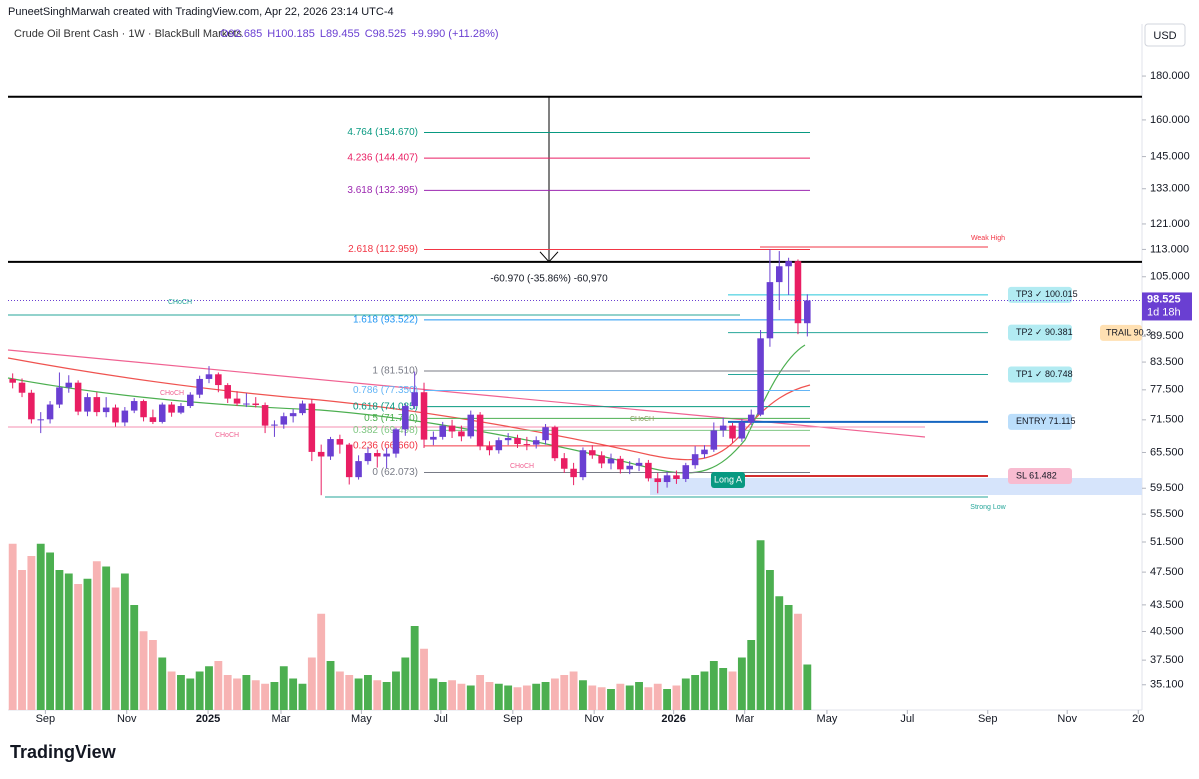  What do you see at coordinates (395, 371) in the screenshot?
I see `fib-label: 1 (81.510)` at bounding box center [395, 371].